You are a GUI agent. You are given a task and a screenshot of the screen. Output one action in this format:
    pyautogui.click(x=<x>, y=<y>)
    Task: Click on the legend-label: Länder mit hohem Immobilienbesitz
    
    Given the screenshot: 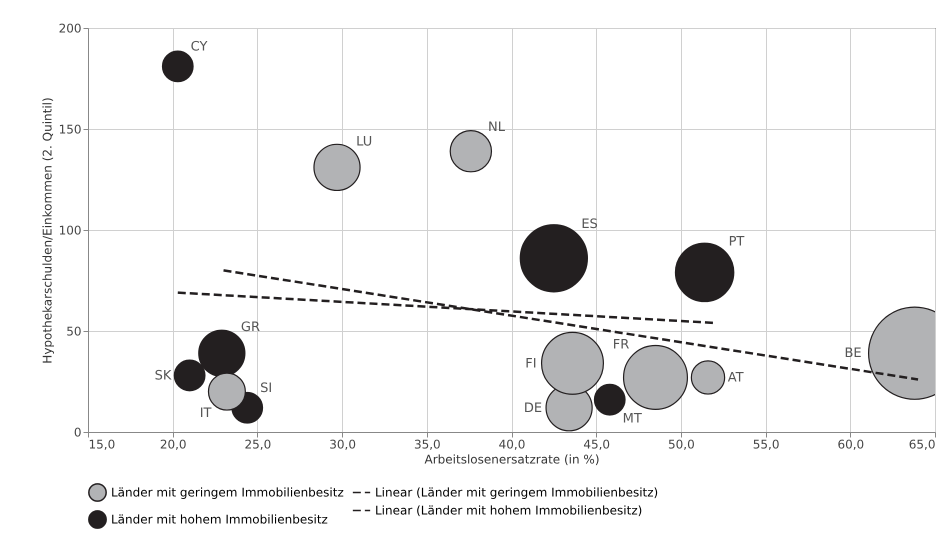 What is the action you would take?
    pyautogui.click(x=219, y=519)
    